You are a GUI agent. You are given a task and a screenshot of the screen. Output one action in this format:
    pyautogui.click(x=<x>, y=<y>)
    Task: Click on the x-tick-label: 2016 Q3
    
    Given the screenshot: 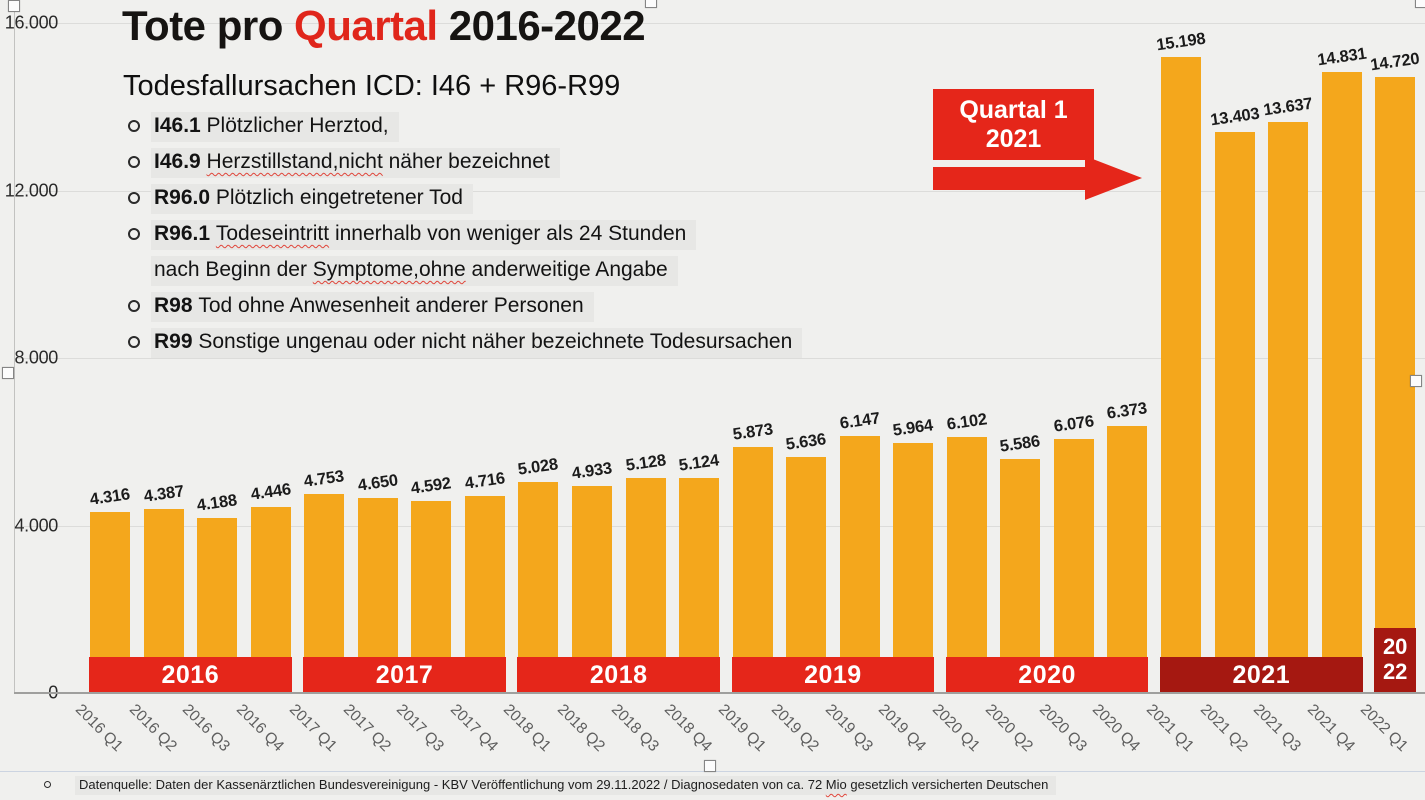 What is the action you would take?
    pyautogui.click(x=206, y=728)
    